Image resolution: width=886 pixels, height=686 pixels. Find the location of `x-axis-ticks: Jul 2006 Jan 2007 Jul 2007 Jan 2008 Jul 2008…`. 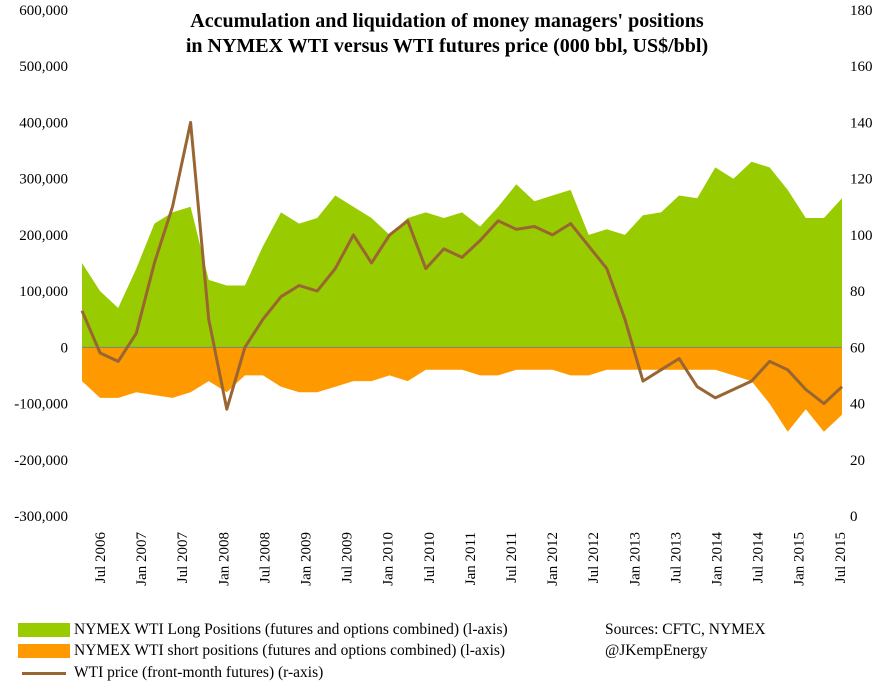

x-axis-ticks: Jul 2006 Jan 2007 Jul 2007 Jan 2008 Jul 2008… is located at coordinates (471, 559).